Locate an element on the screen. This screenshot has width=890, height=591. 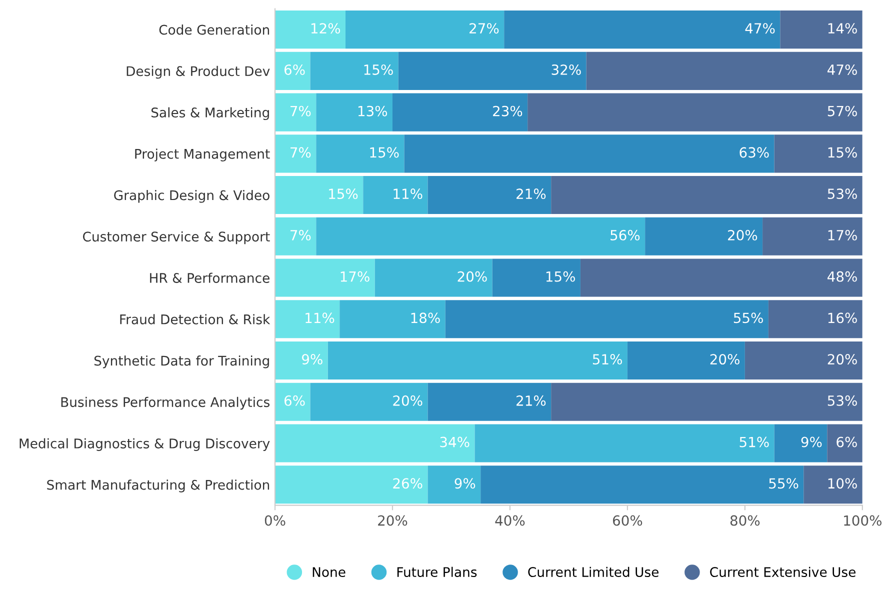
y-tick-label: Medical Diagnostics & Drug Discovery is located at coordinates (145, 445).